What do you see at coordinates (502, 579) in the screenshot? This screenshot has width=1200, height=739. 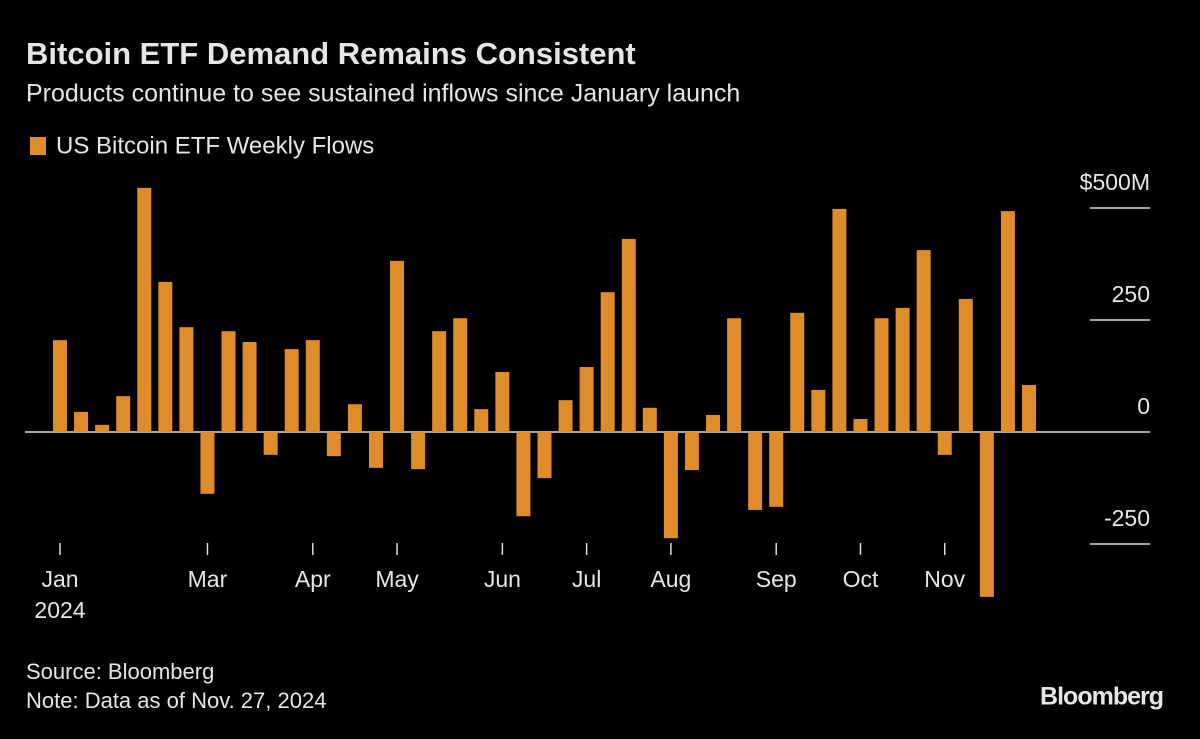 I see `x-tick-label: Jun` at bounding box center [502, 579].